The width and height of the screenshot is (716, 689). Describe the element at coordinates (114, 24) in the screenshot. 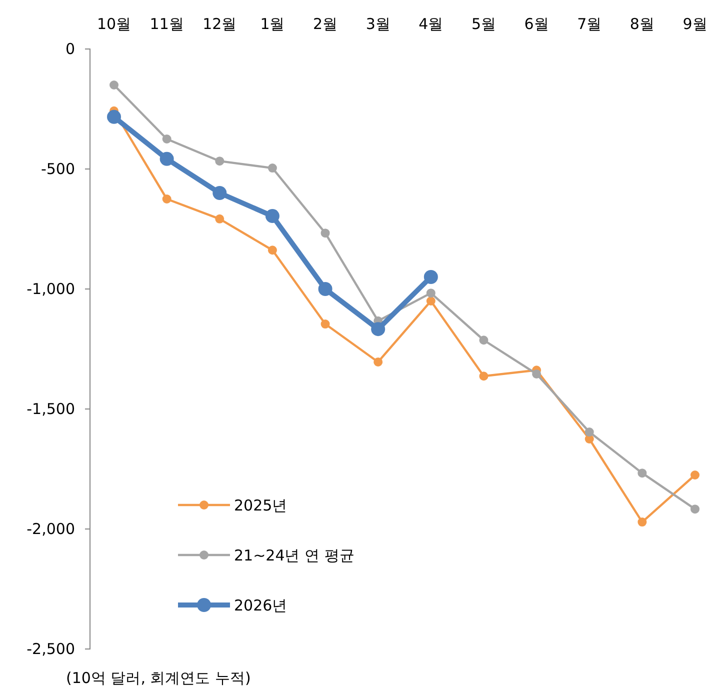

I see `x-tick-label: 10월` at that location.